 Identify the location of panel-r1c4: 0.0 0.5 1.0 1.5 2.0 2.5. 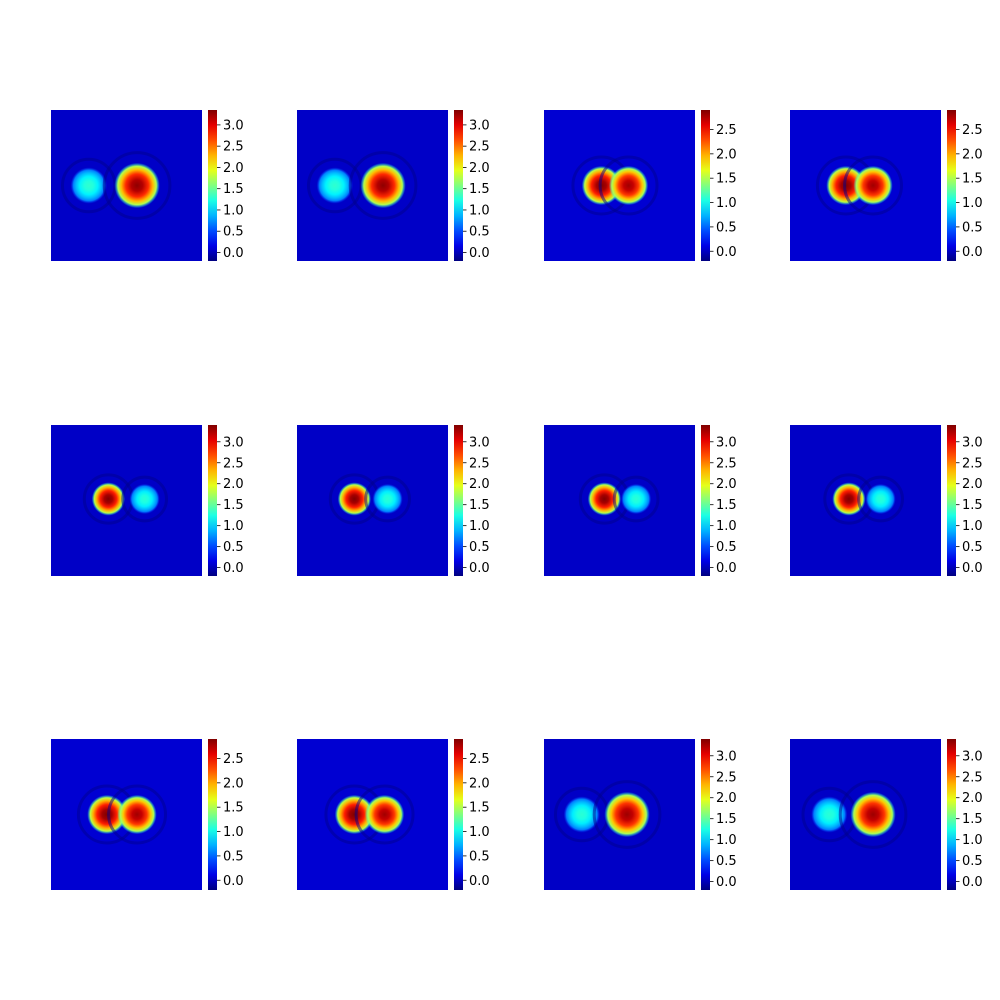
(886, 185).